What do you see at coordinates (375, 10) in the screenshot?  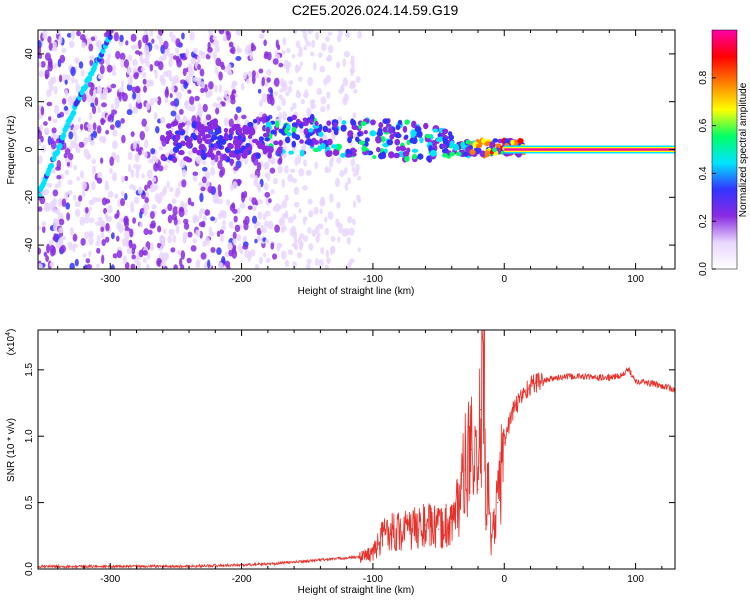 I see `chart-title: C2E5.2026.024.14.59.G19` at bounding box center [375, 10].